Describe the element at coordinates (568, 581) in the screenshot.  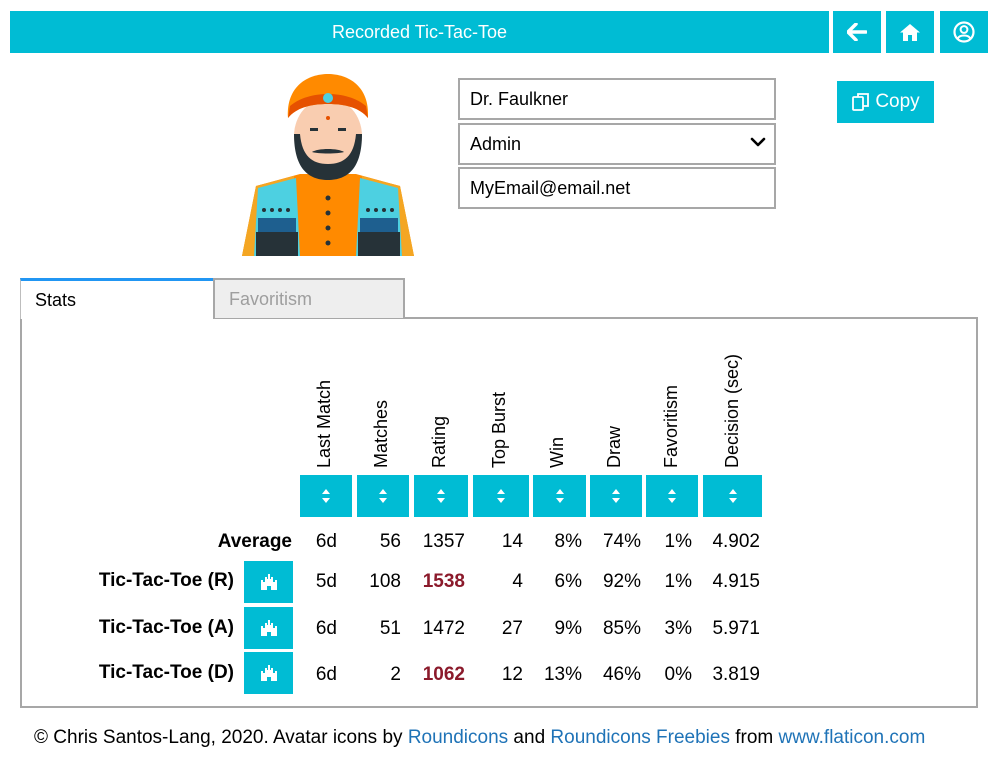
I see `cell-win: 6%` at that location.